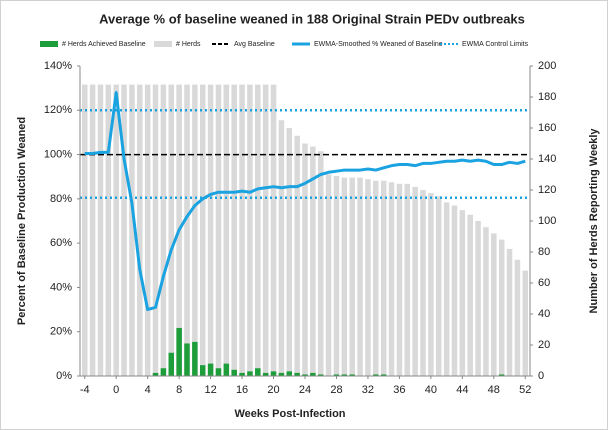  Describe the element at coordinates (399, 390) in the screenshot. I see `x-tick-label: 36` at that location.